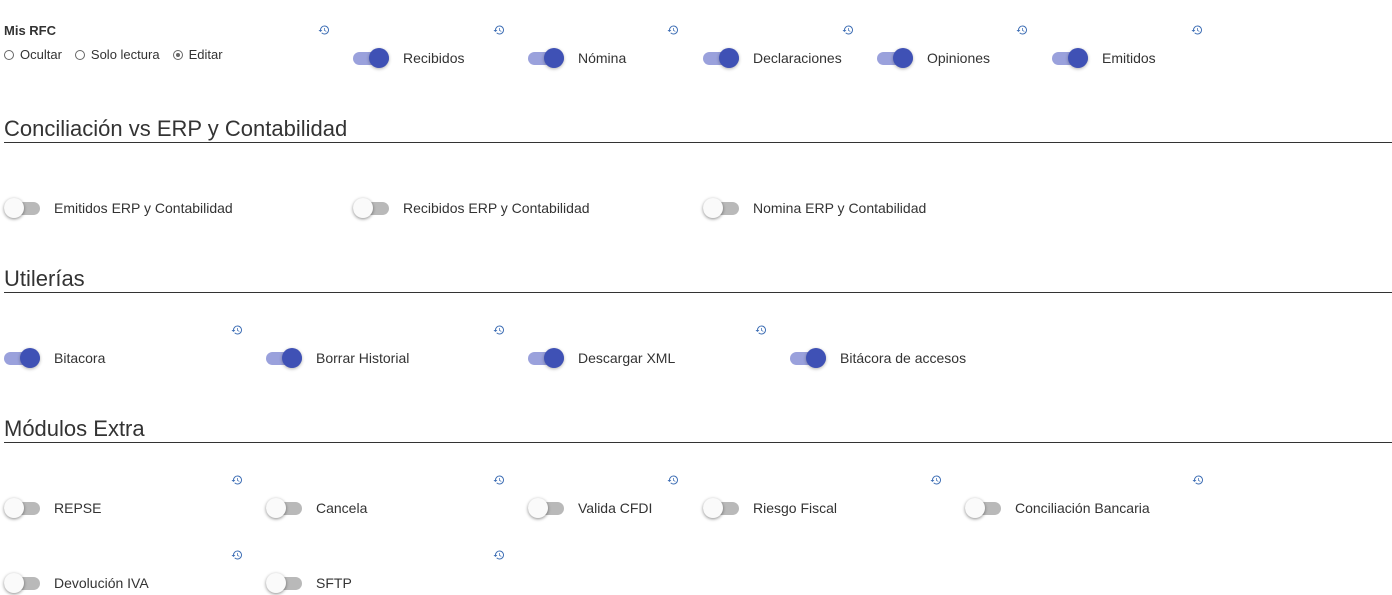 This screenshot has width=1392, height=595. I want to click on toggle-emitidos-erp, so click(23, 208).